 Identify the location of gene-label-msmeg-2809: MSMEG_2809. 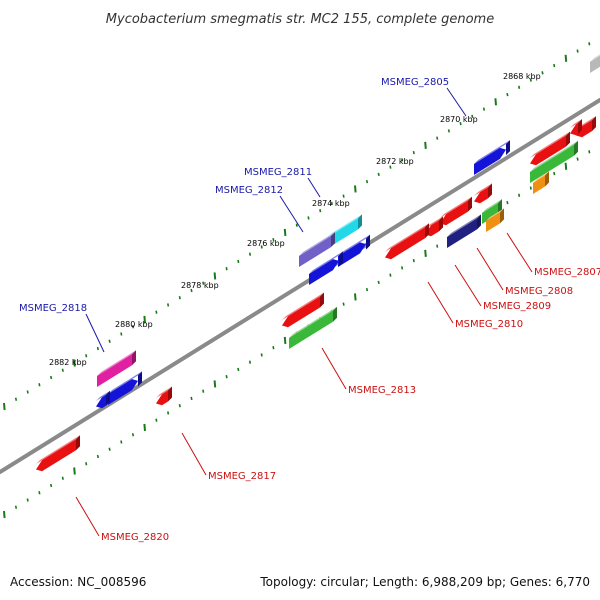
(517, 306).